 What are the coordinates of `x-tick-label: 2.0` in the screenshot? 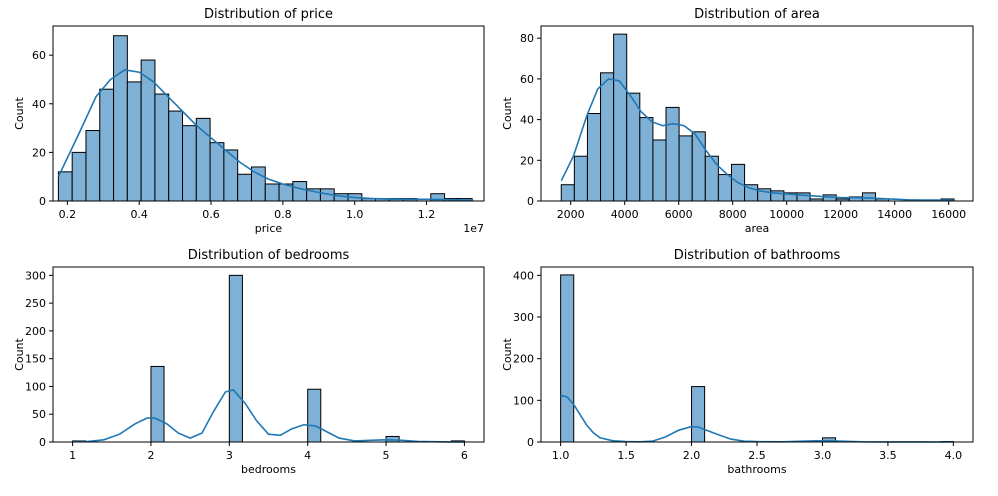 It's located at (692, 455).